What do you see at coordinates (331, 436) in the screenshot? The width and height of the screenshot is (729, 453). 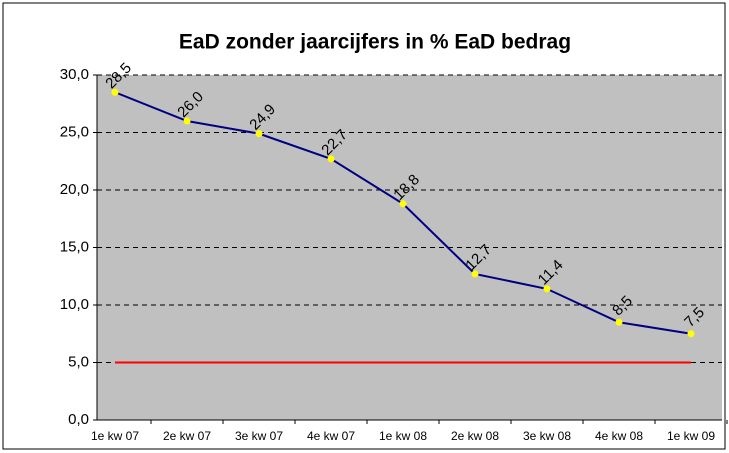 I see `x-tick-label: 4e kw 07` at bounding box center [331, 436].